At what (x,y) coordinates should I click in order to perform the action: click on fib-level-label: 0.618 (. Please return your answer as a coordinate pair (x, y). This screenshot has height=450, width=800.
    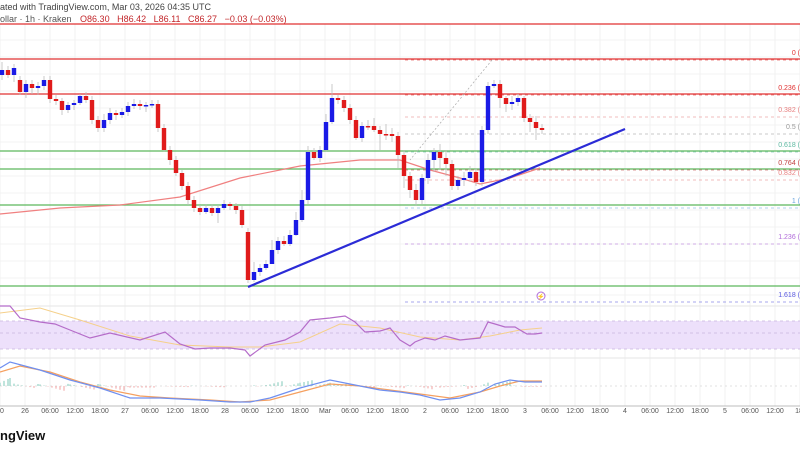
    Looking at the image, I should click on (789, 145).